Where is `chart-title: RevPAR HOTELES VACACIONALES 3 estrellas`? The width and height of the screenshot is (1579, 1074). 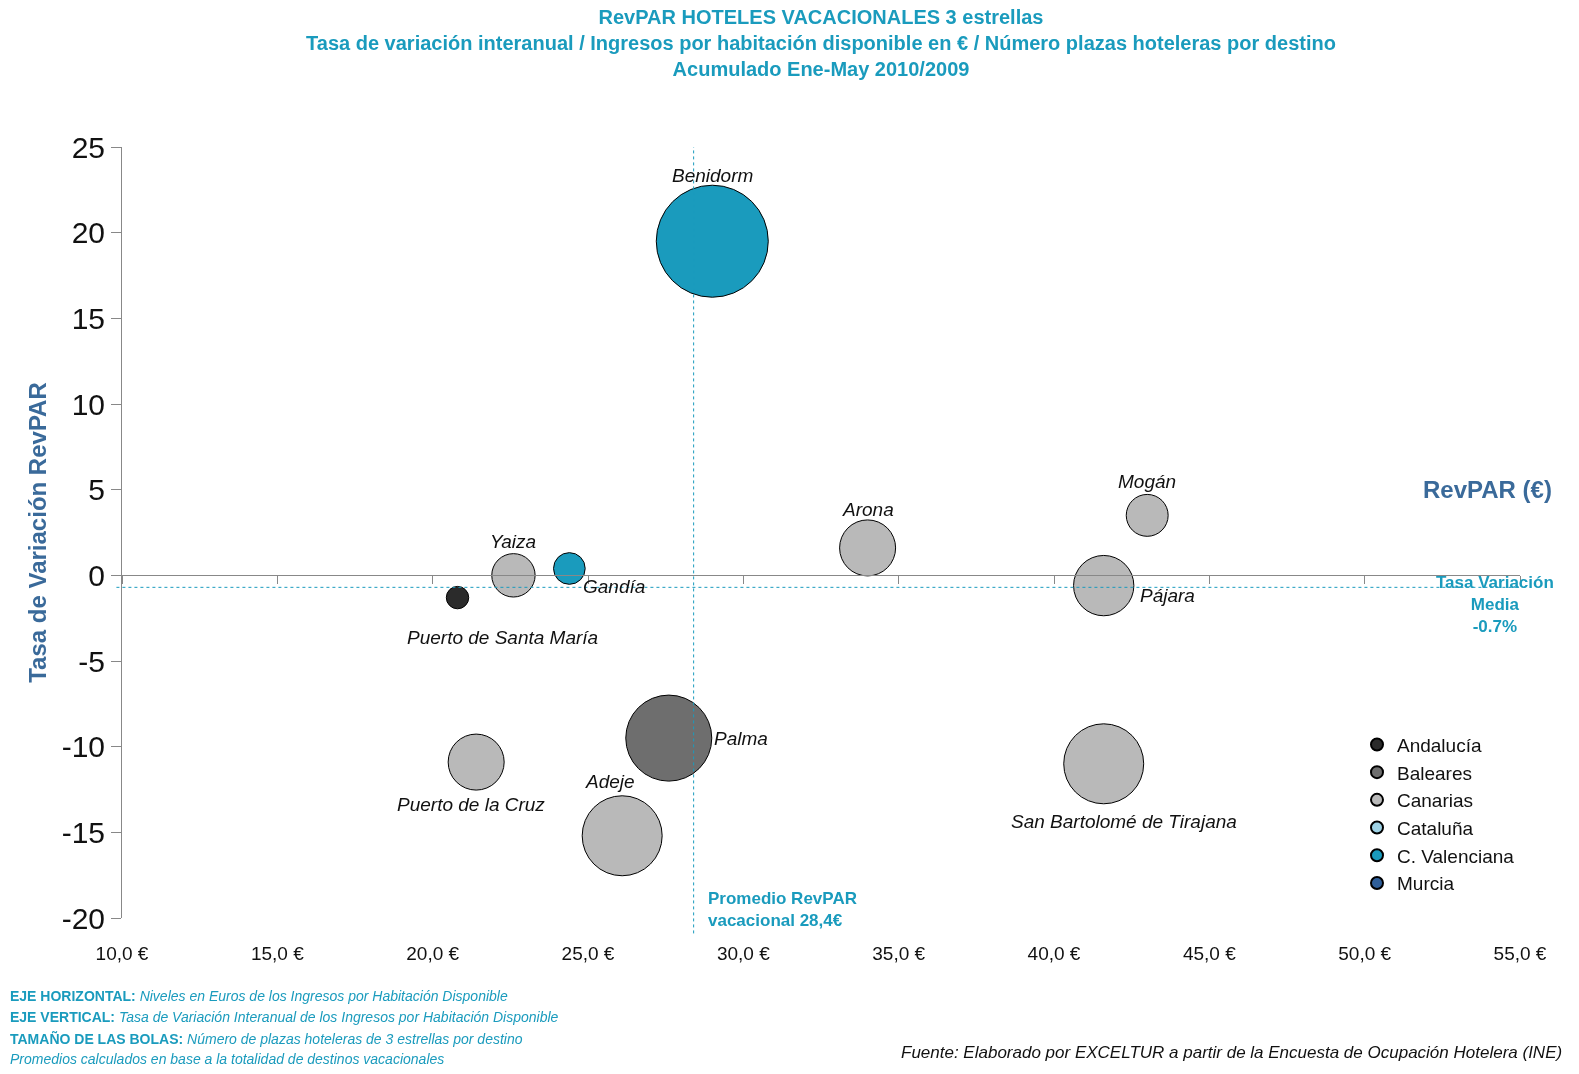 chart-title: RevPAR HOTELES VACACIONALES 3 estrellas is located at coordinates (821, 17).